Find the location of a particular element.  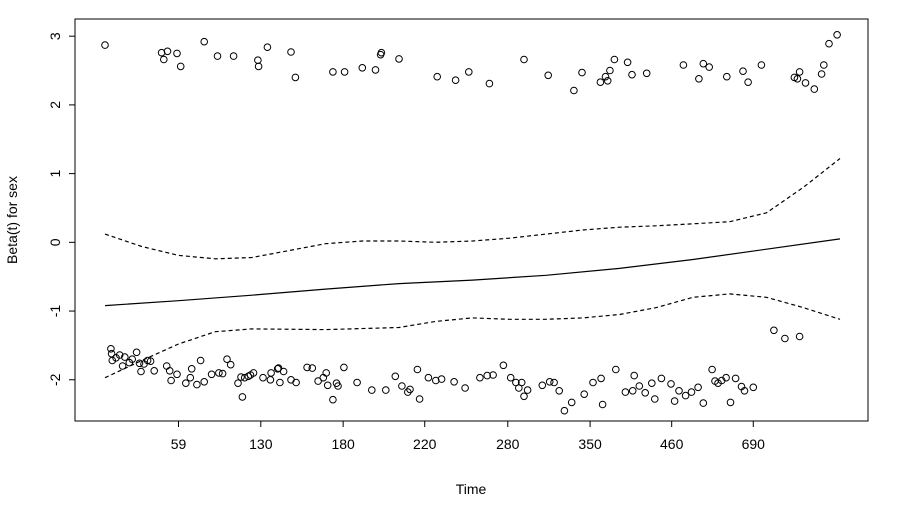

y-tick-label-4: 2 is located at coordinates (55, 105).